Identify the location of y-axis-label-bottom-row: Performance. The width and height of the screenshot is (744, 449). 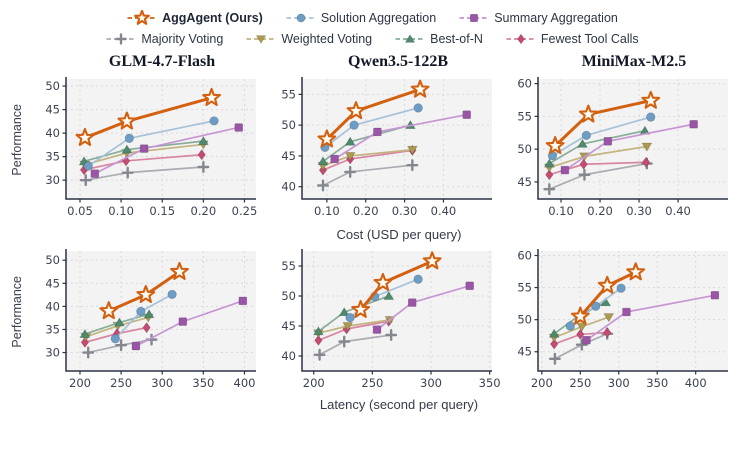
(17, 321).